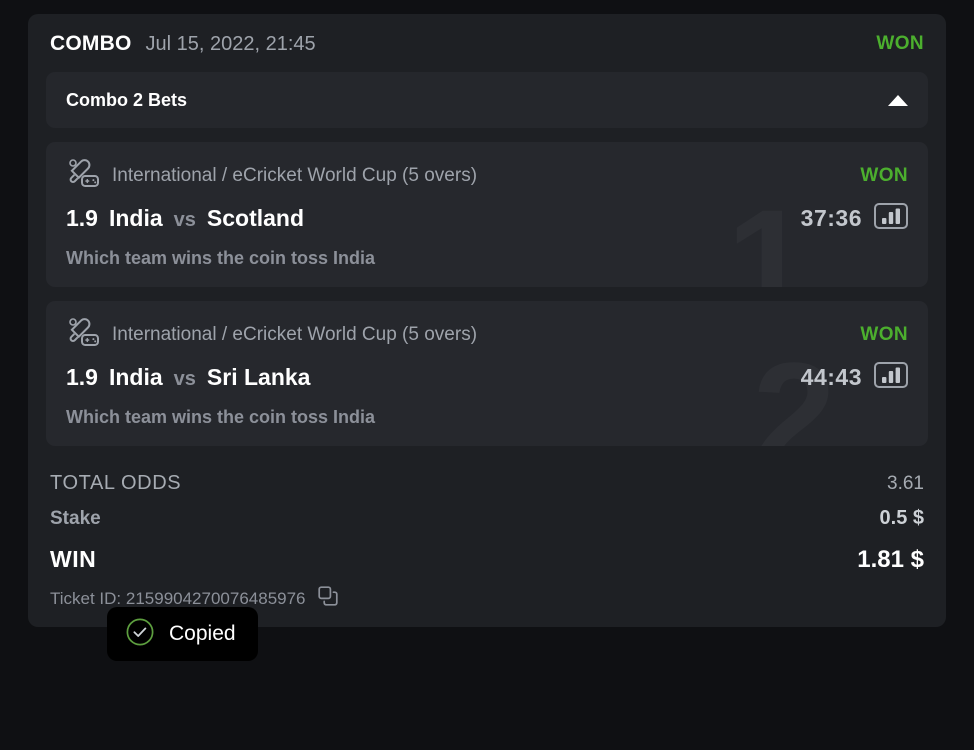  I want to click on ticket-id-row: Ticket ID: 2159904270076485976, so click(487, 594).